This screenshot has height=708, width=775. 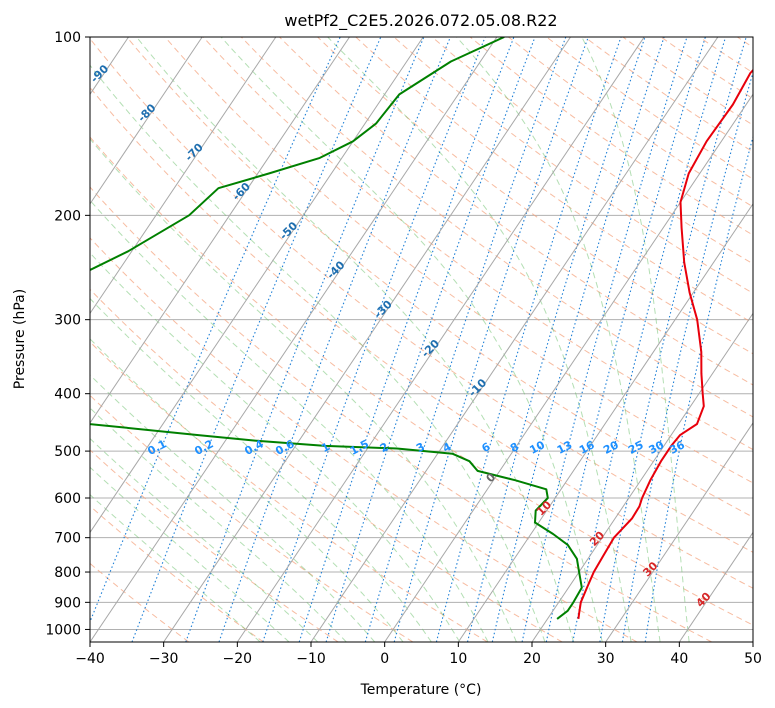 What do you see at coordinates (565, 447) in the screenshot?
I see `mixing-ratio-label-12: 13` at bounding box center [565, 447].